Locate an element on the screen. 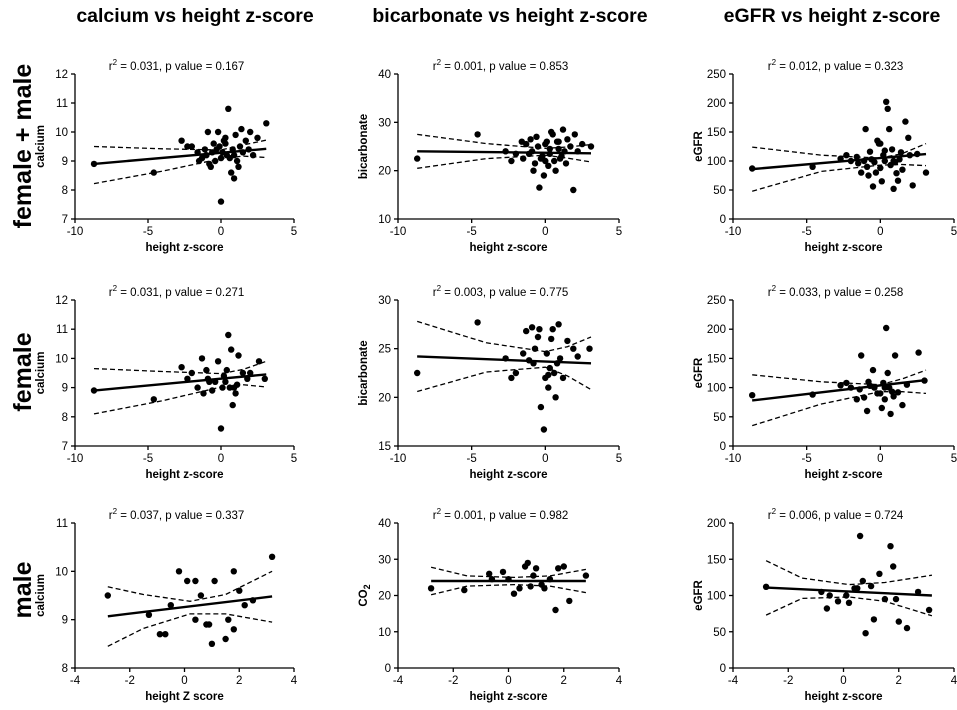 Image resolution: width=957 pixels, height=710 pixels. x-tick-label: -10 is located at coordinates (398, 459).